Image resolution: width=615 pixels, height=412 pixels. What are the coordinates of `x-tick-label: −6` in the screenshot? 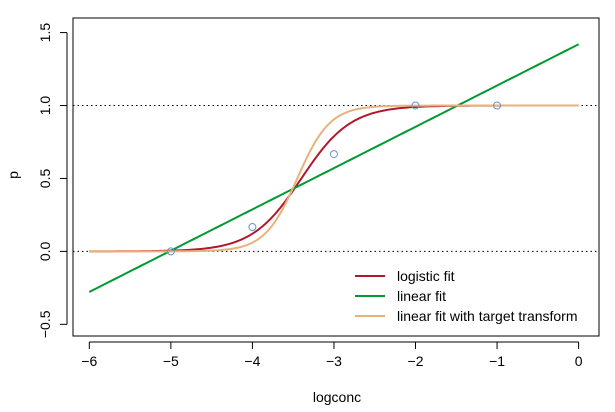 It's located at (89, 361).